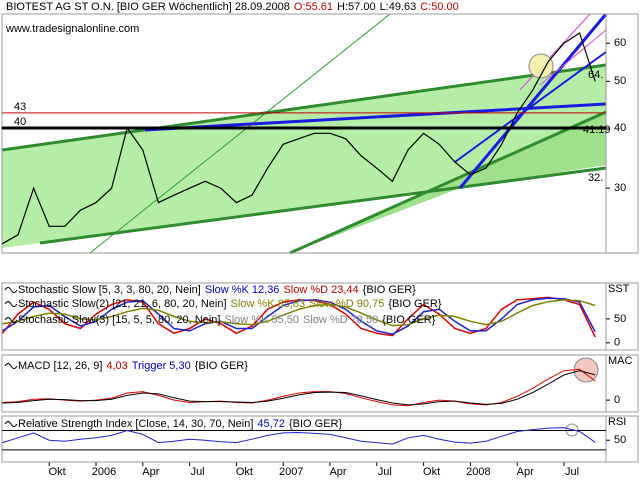 This screenshot has height=480, width=640. What do you see at coordinates (161, 366) in the screenshot?
I see `header-part: Trigger 5,30` at bounding box center [161, 366].